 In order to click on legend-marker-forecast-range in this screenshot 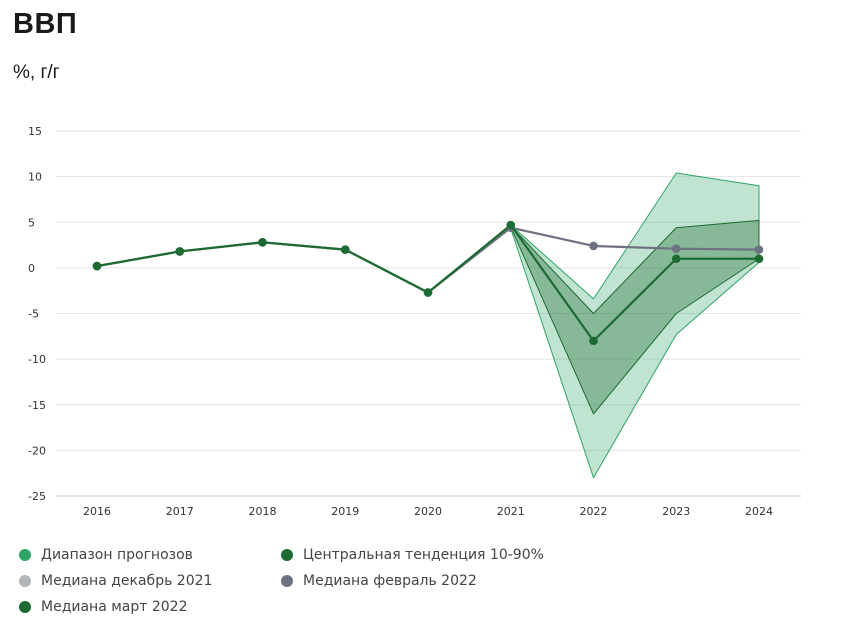, I will do `click(25, 555)`.